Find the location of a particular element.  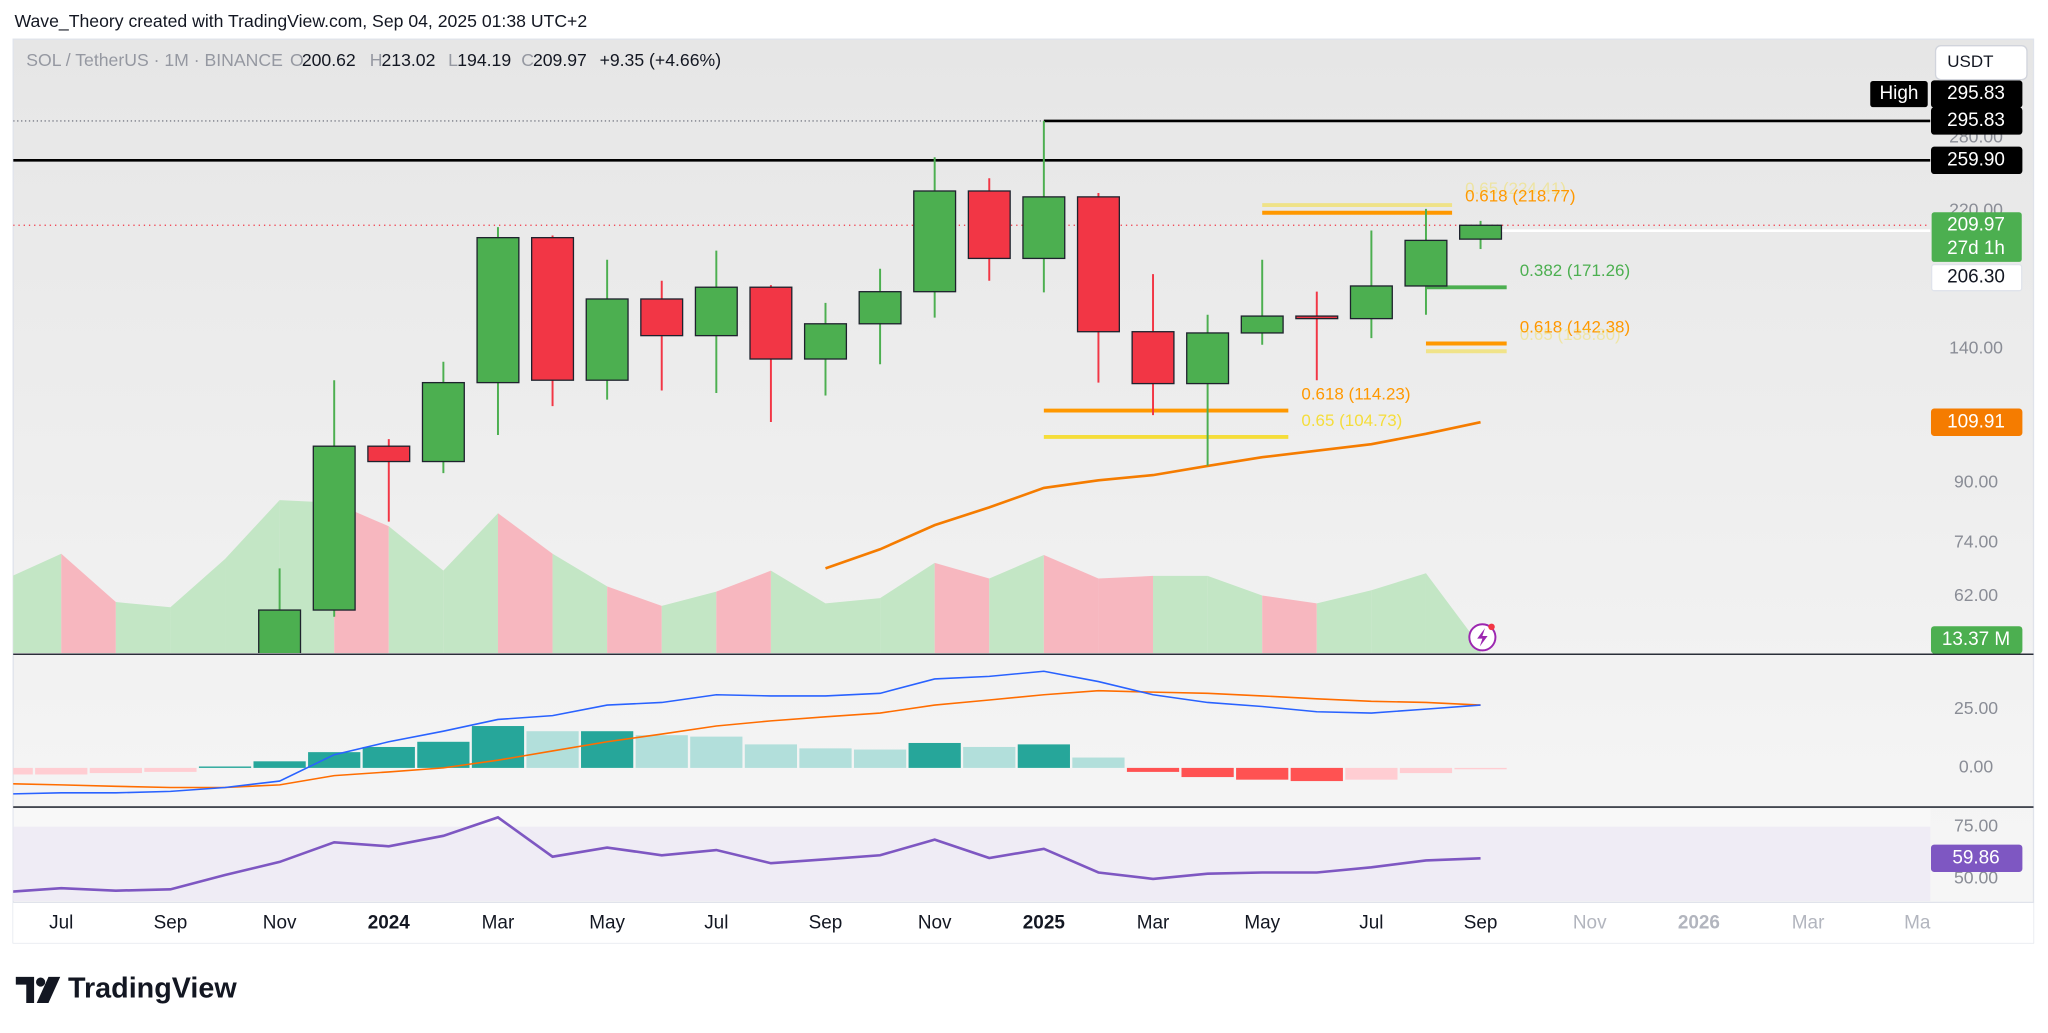

macd-line is located at coordinates (747, 732).